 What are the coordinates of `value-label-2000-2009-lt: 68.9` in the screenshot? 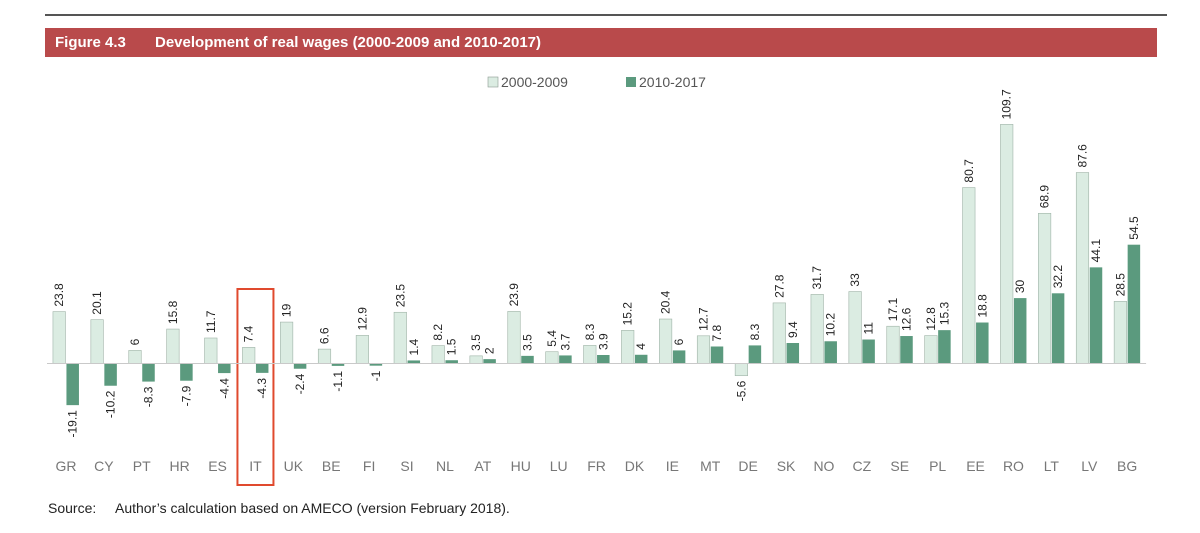 It's located at (1045, 197).